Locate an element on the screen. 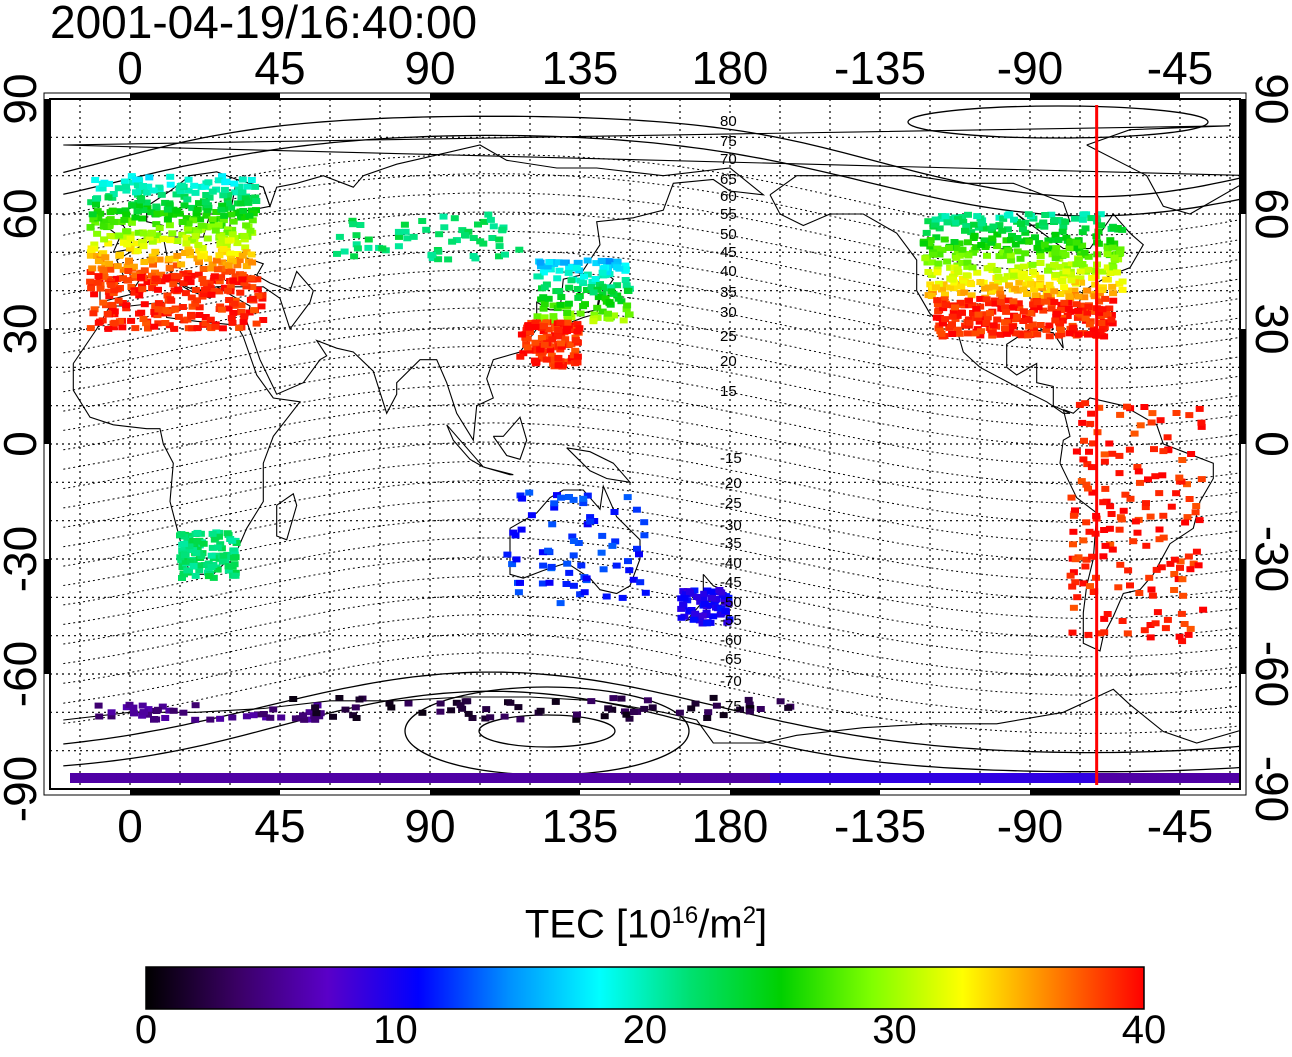  lat-tick-right: -90 is located at coordinates (1269, 789).